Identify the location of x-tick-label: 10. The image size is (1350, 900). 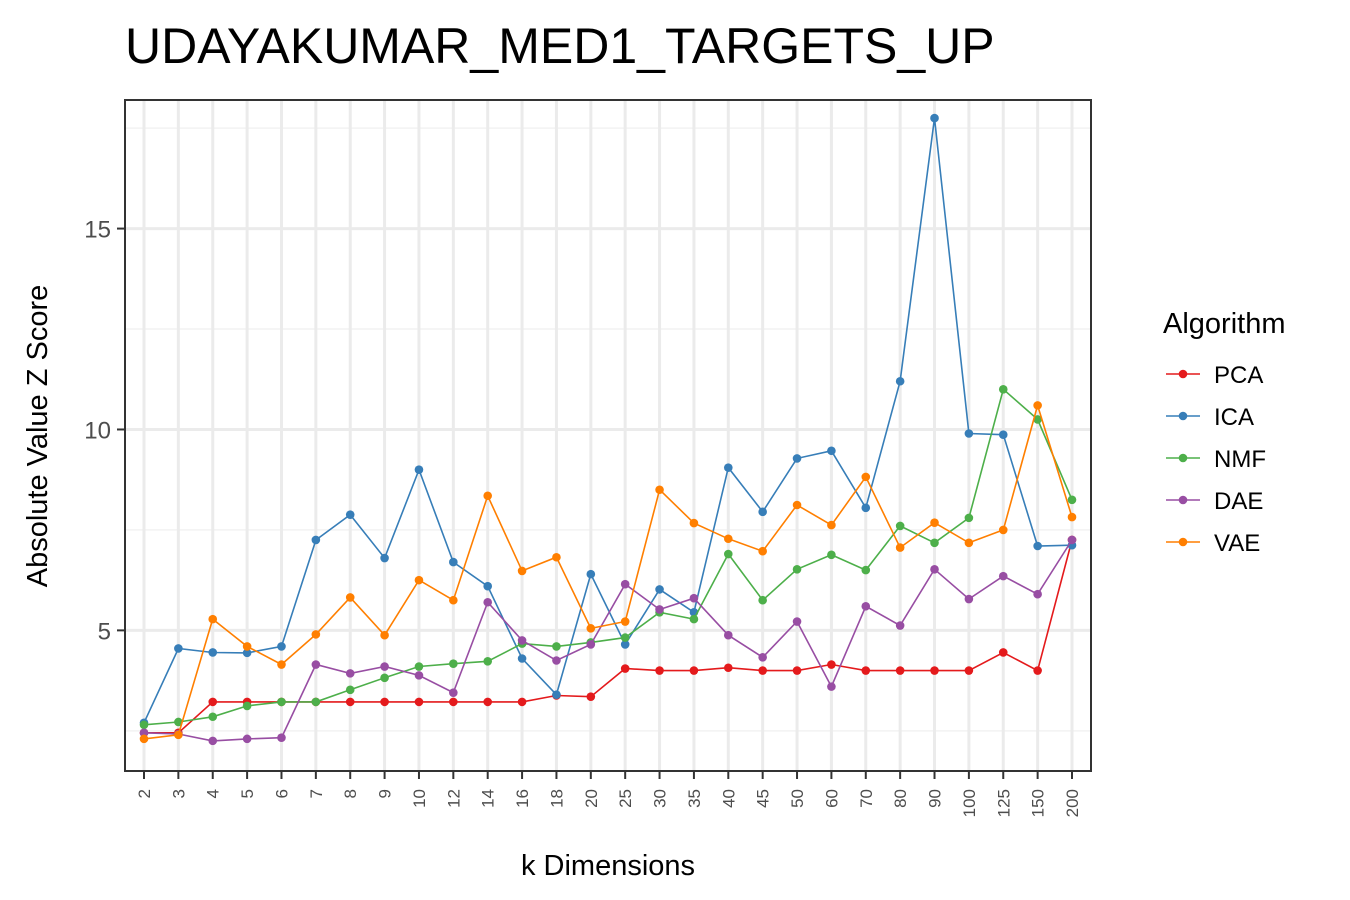
(419, 798).